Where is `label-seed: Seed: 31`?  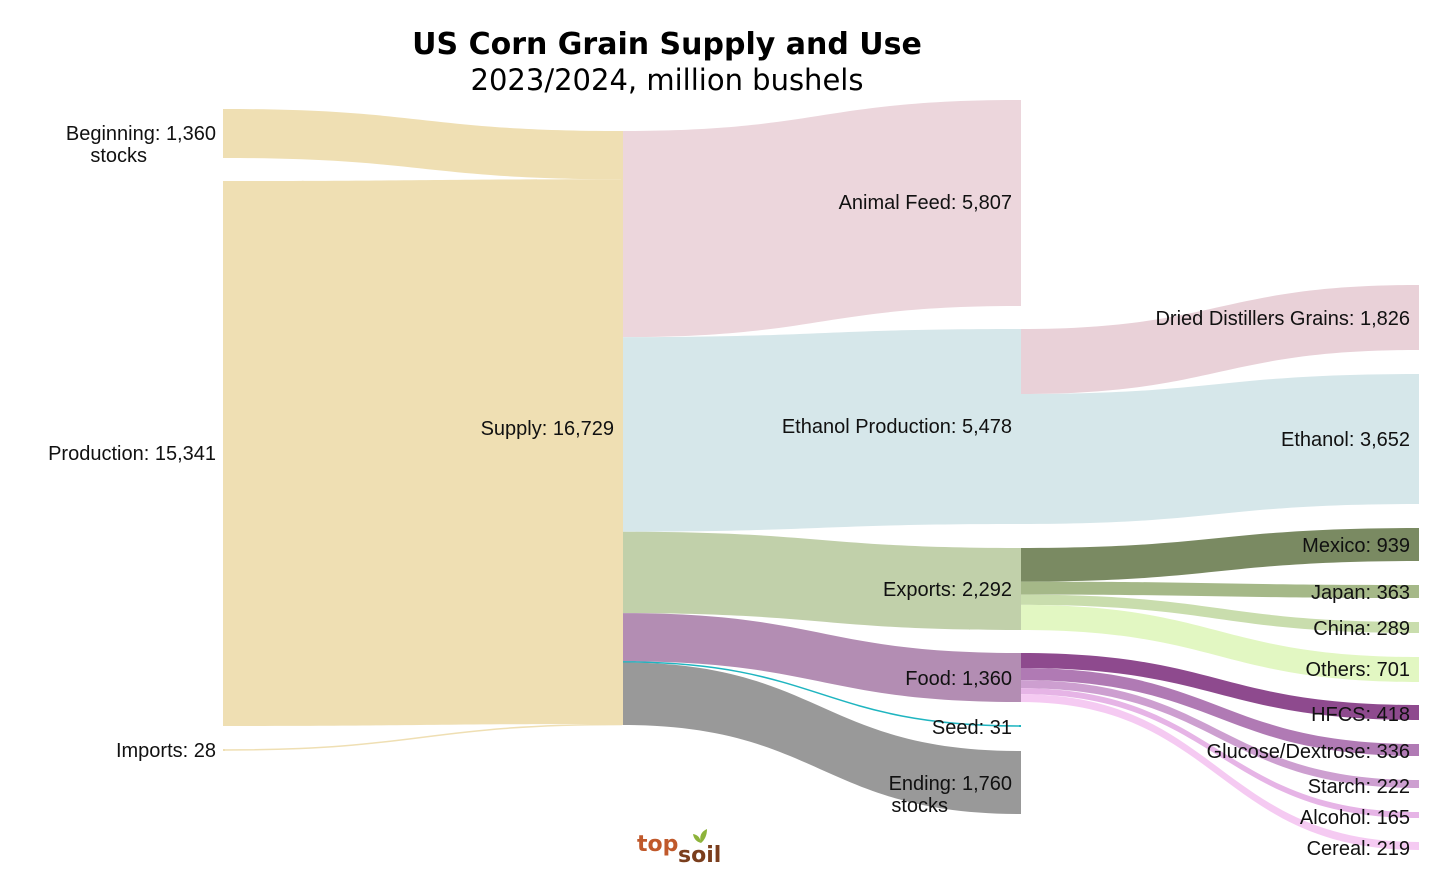 label-seed: Seed: 31 is located at coordinates (972, 728).